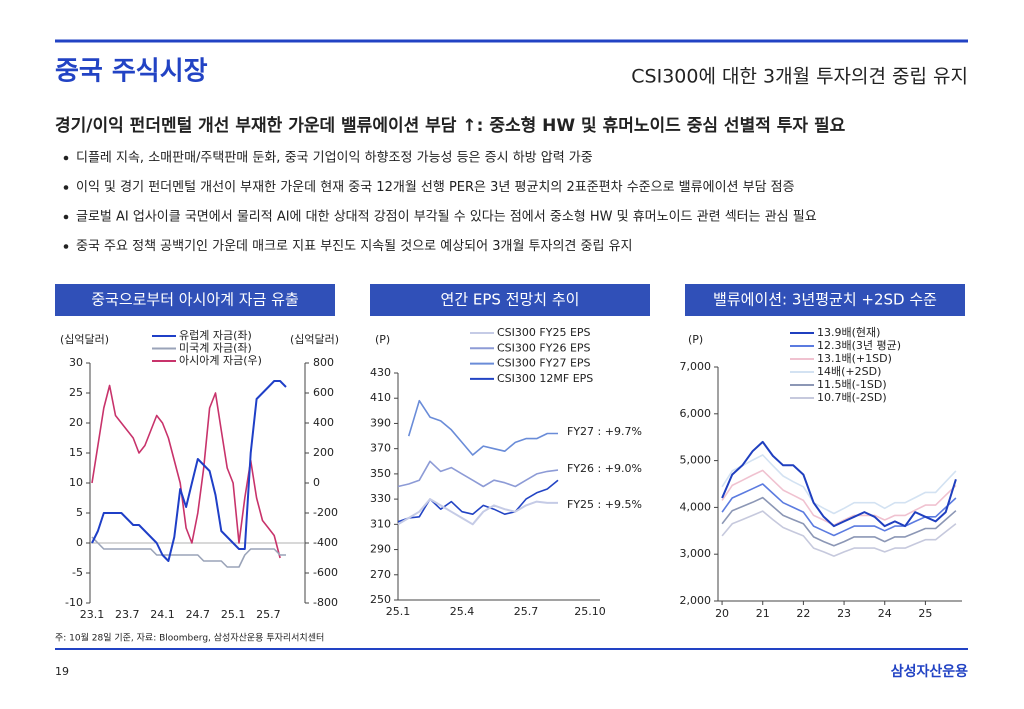 This screenshot has width=1024, height=709. What do you see at coordinates (885, 613) in the screenshot?
I see `x-tick-label: 24` at bounding box center [885, 613].